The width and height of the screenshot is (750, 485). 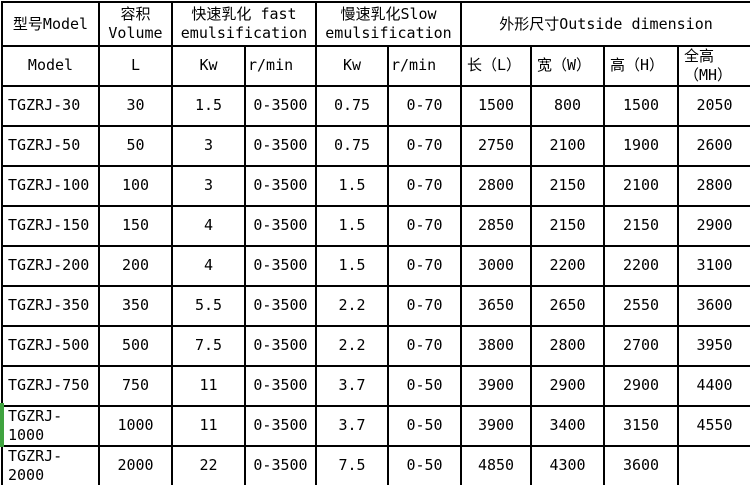 I want to click on value-cell: 350, so click(x=135, y=305).